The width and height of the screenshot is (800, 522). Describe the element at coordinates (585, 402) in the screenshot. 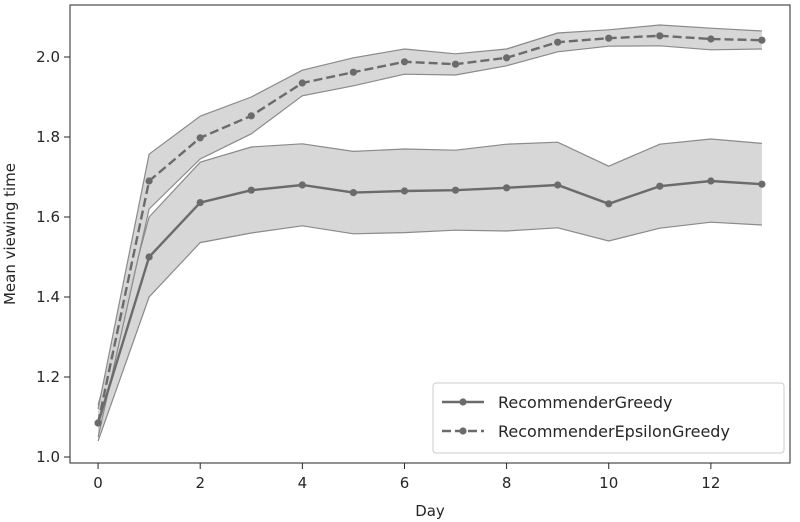

I see `legend-label-greedy: RecommenderGreedy` at that location.